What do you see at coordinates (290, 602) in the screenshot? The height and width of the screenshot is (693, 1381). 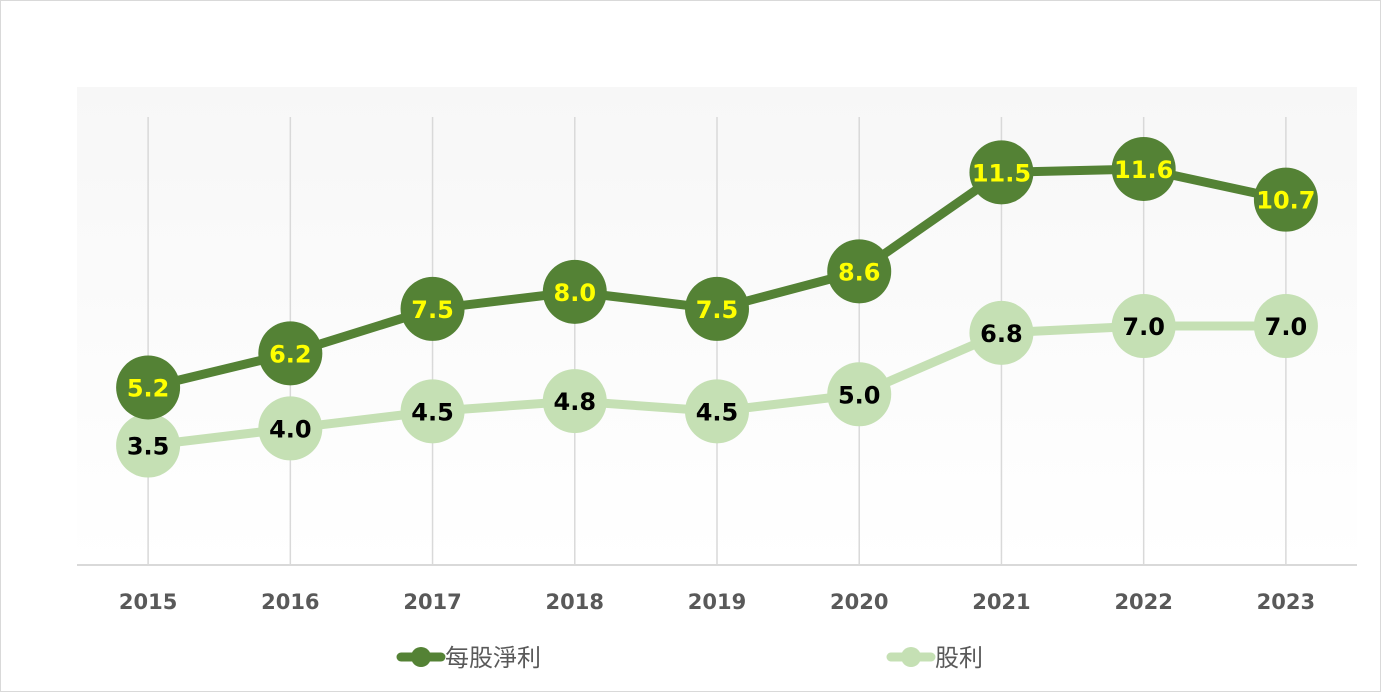 I see `x-tick-label: 2016` at bounding box center [290, 602].